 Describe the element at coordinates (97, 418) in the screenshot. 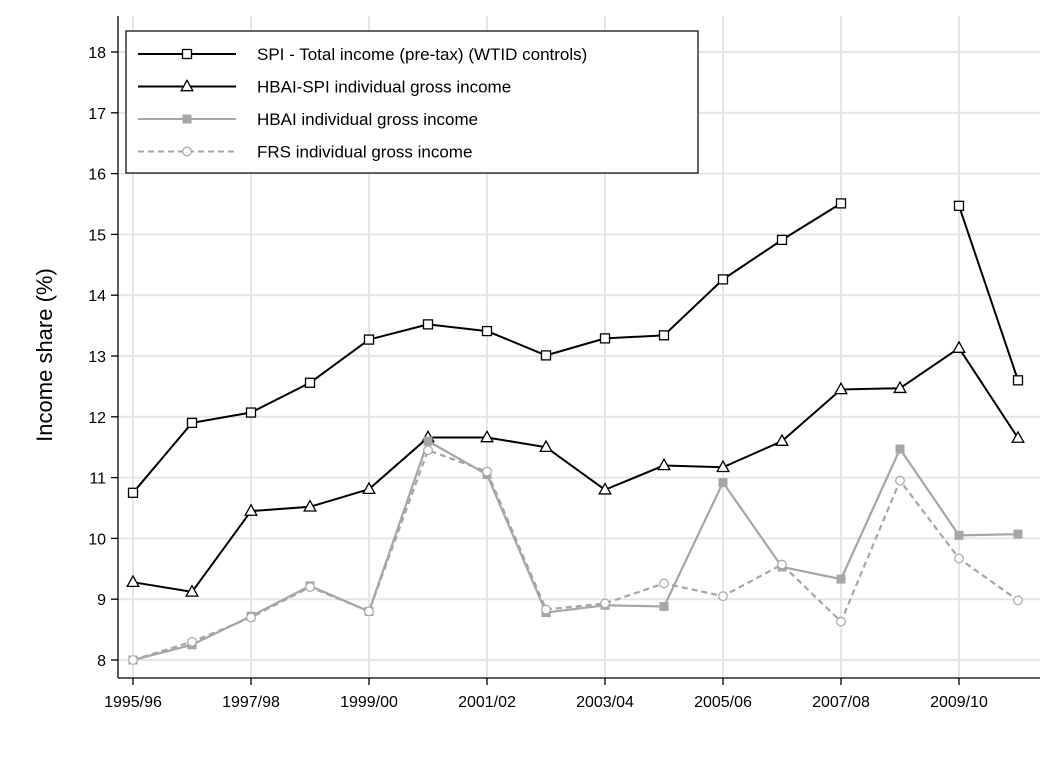

I see `y-tick-label: 12` at that location.